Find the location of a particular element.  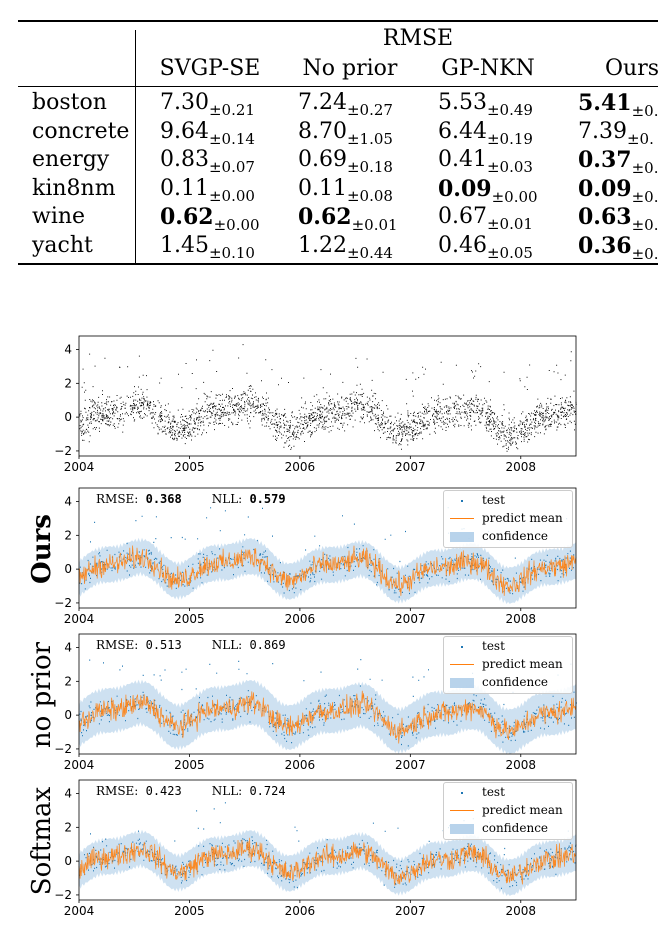

plot-data is located at coordinates (327, 555).